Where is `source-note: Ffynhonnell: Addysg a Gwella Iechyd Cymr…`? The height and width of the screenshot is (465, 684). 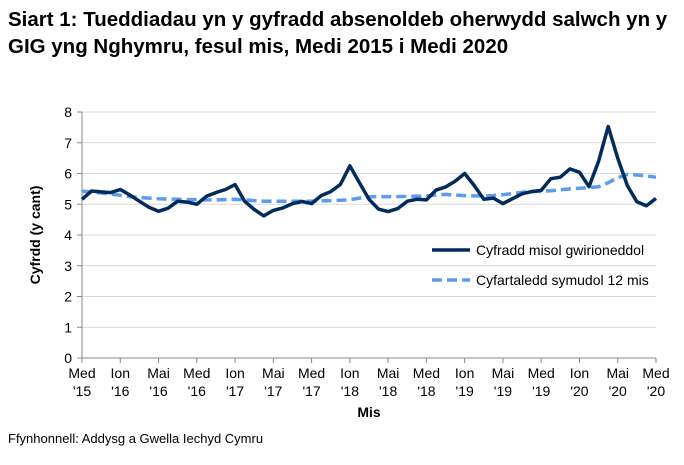
source-note: Ffynhonnell: Addysg a Gwella Iechyd Cymr… is located at coordinates (136, 438).